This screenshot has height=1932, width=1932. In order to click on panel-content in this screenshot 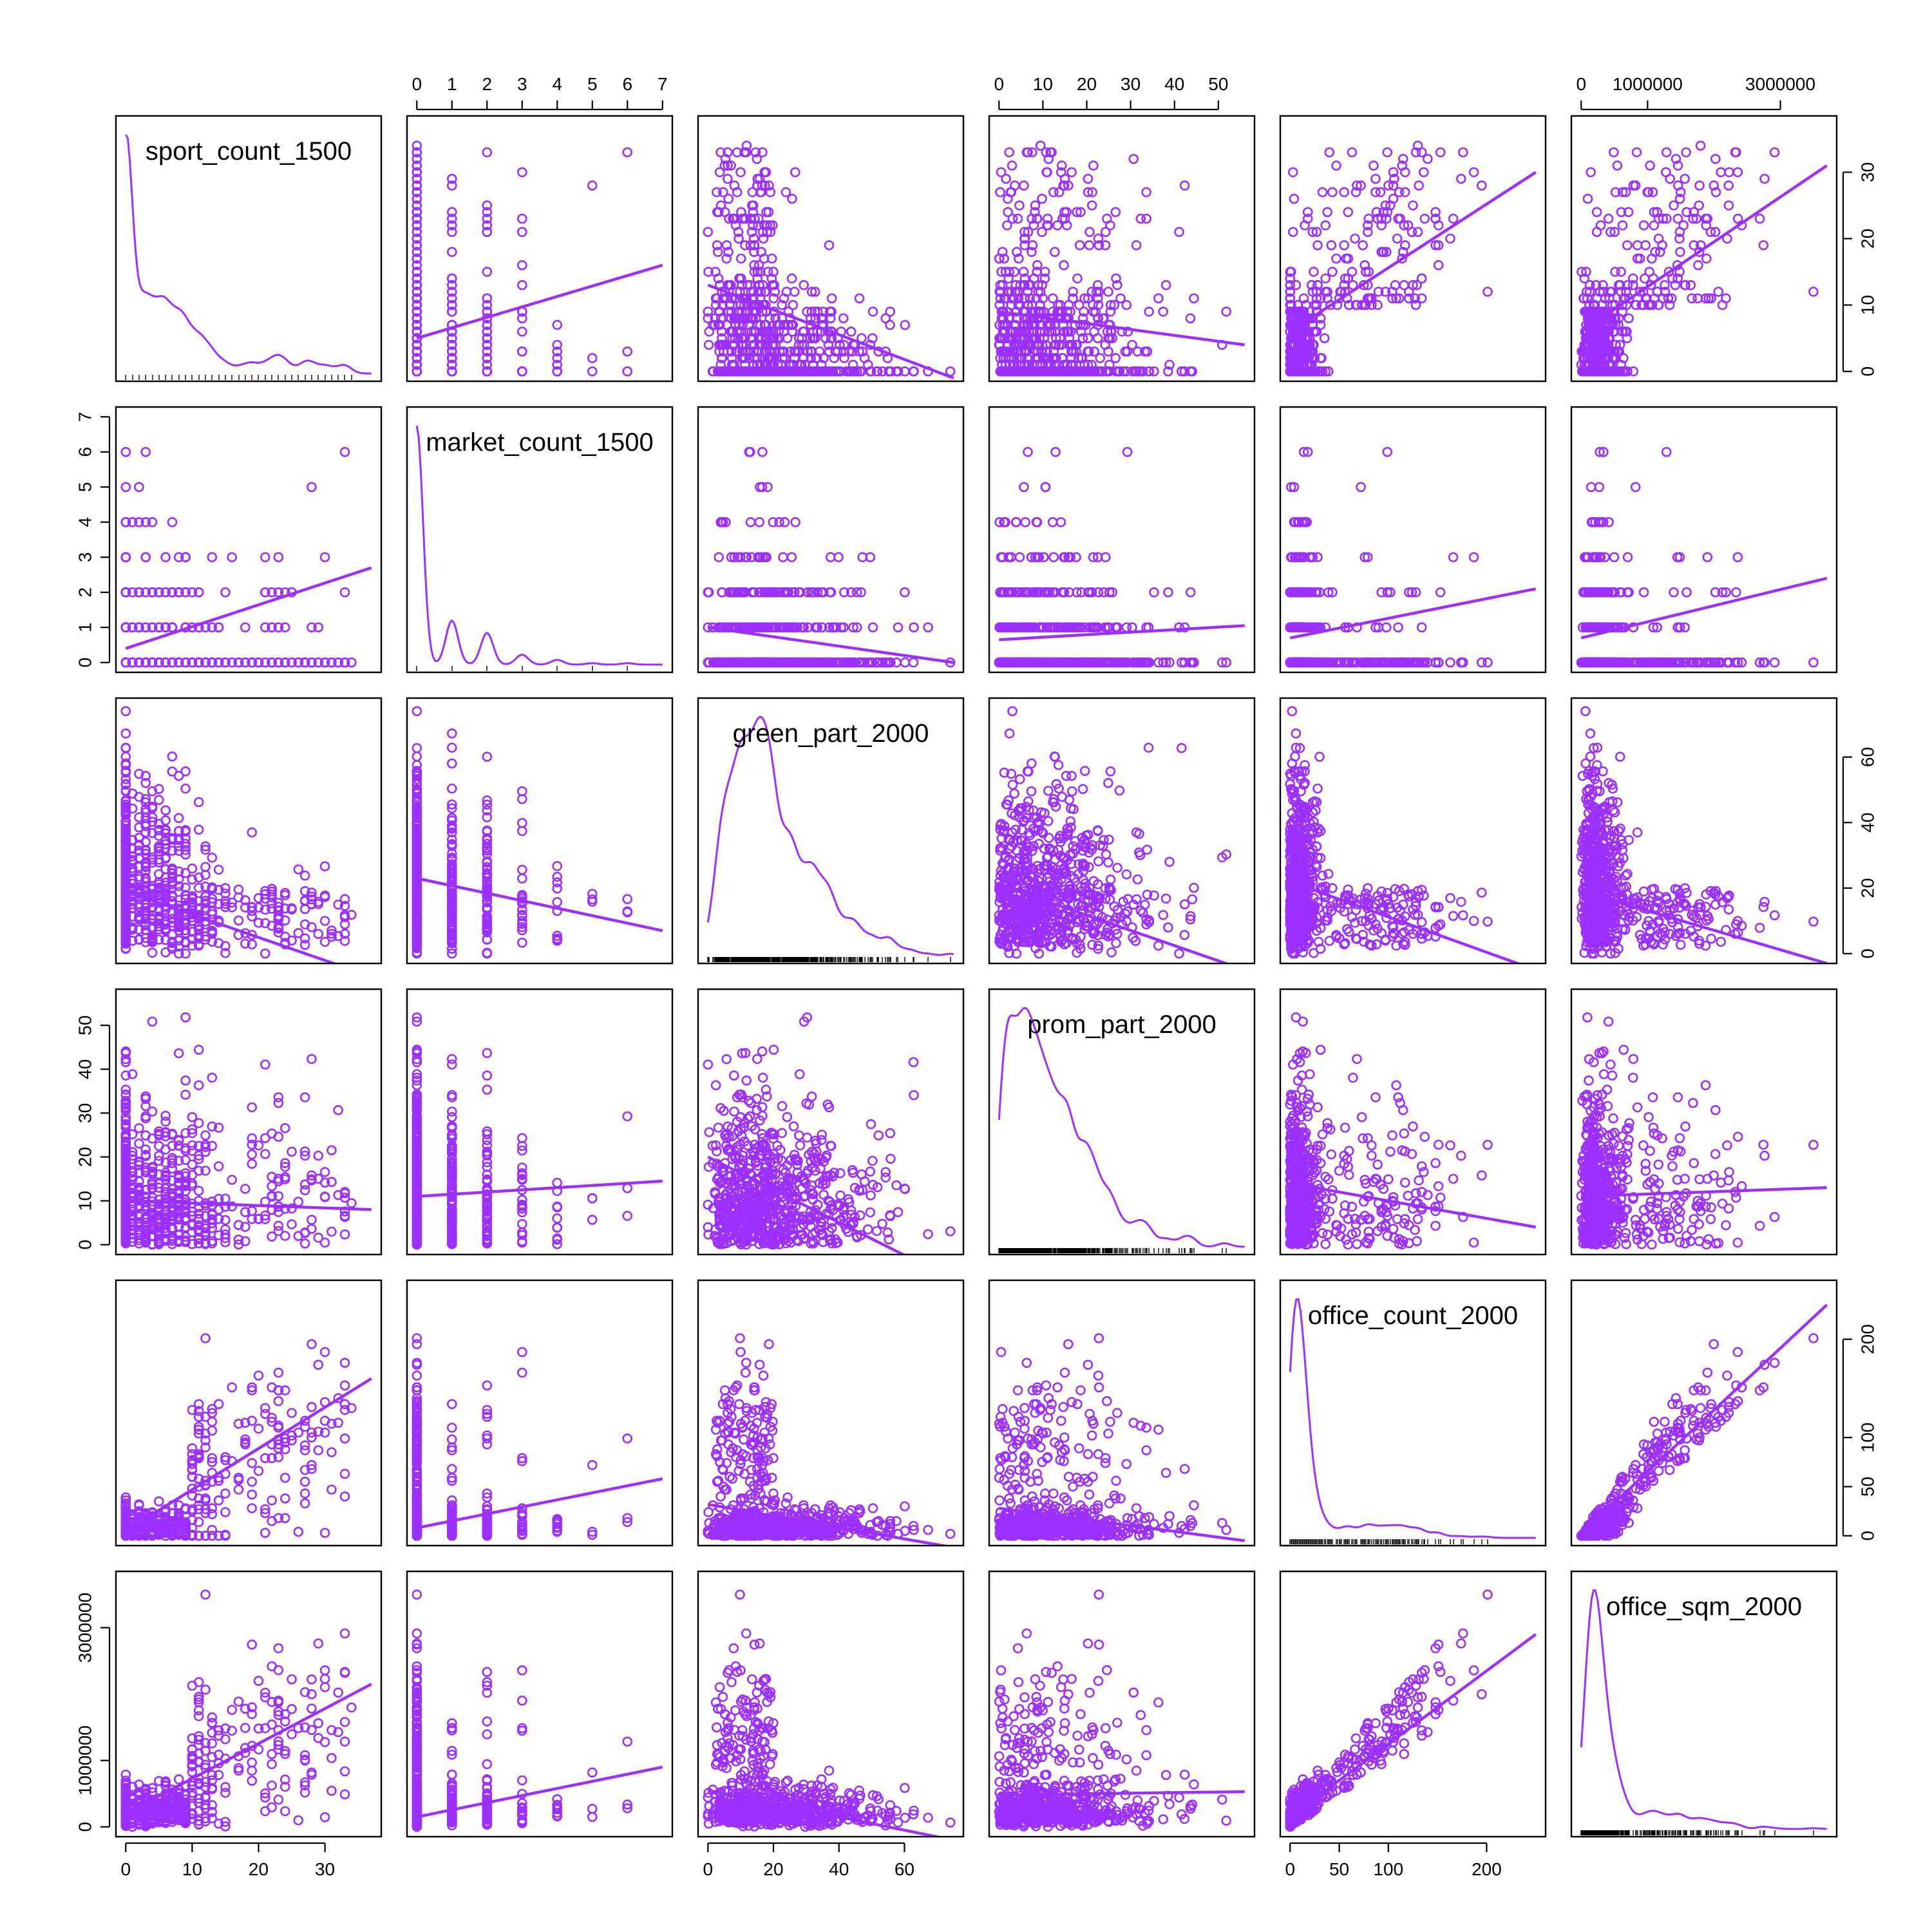, I will do `click(538, 258)`.